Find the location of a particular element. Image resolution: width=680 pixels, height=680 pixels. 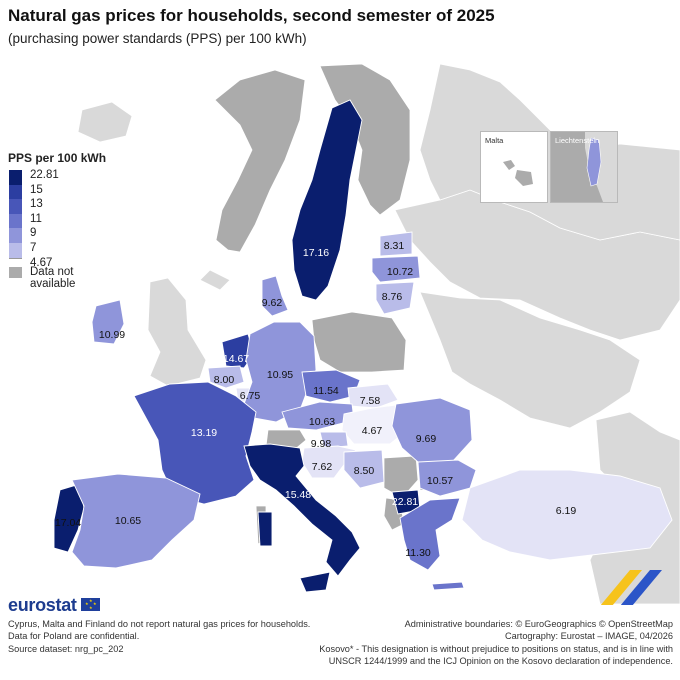

legend-break-6: 7 is located at coordinates (33, 248).